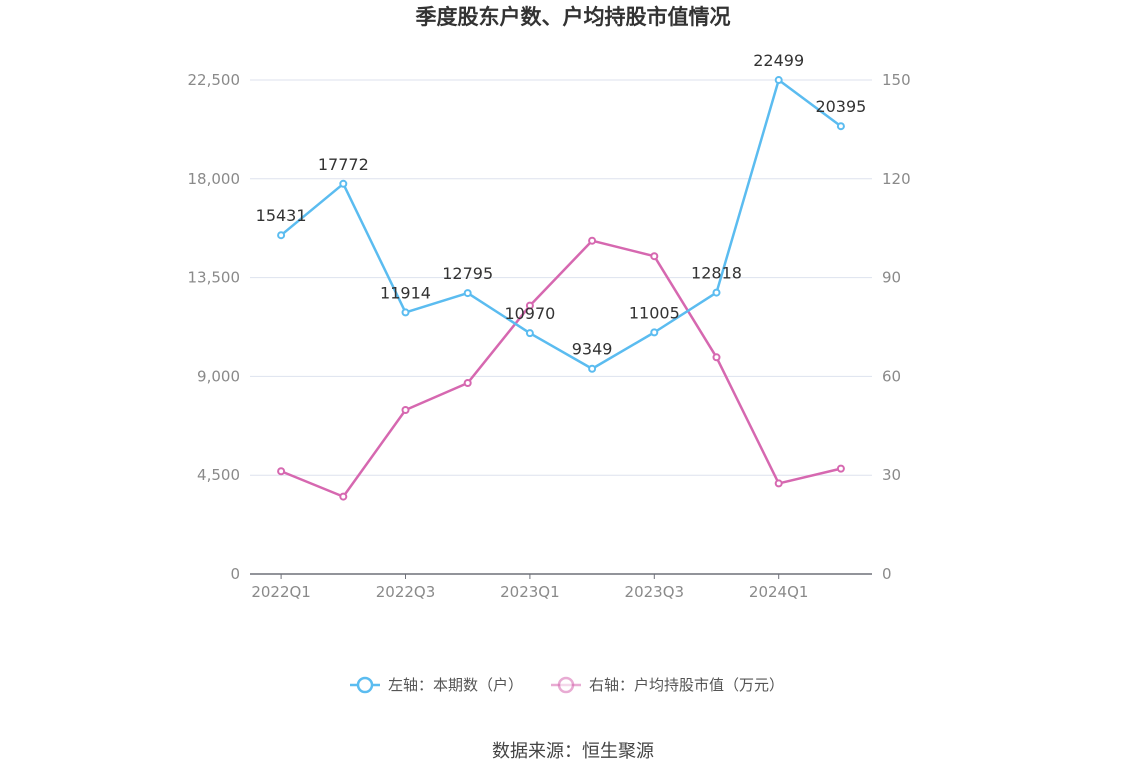  What do you see at coordinates (779, 592) in the screenshot?
I see `x-tick-label: 2024Q1` at bounding box center [779, 592].